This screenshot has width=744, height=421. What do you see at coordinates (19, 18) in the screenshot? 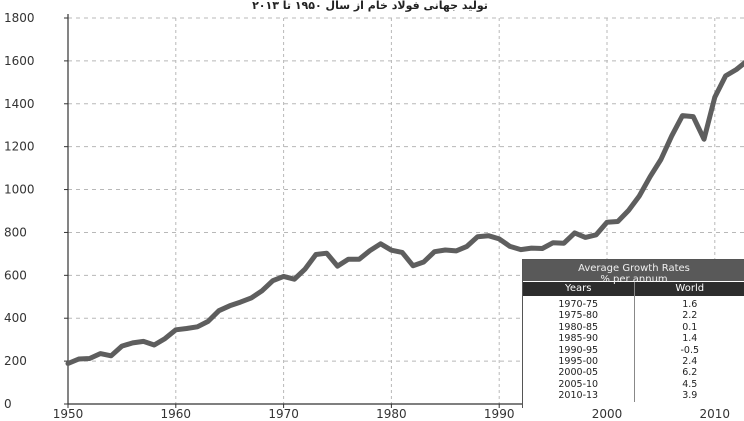
I see `y-tick-label: 1800` at bounding box center [19, 18].